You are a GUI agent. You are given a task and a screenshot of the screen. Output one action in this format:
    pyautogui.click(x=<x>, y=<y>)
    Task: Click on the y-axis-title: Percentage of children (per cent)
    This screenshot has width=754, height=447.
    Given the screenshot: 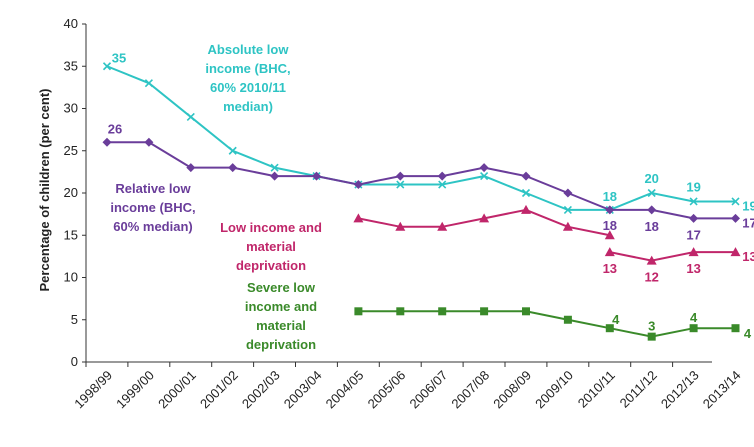 What is the action you would take?
    pyautogui.click(x=44, y=190)
    